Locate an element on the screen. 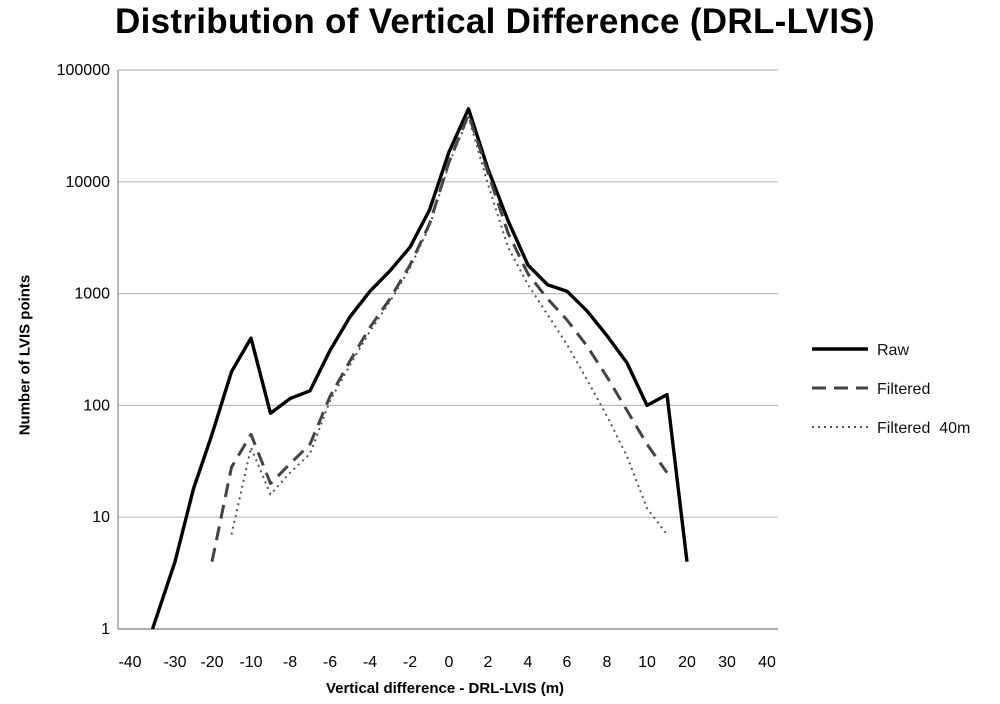 The width and height of the screenshot is (1000, 704). x-tick-label: -6 is located at coordinates (330, 662).